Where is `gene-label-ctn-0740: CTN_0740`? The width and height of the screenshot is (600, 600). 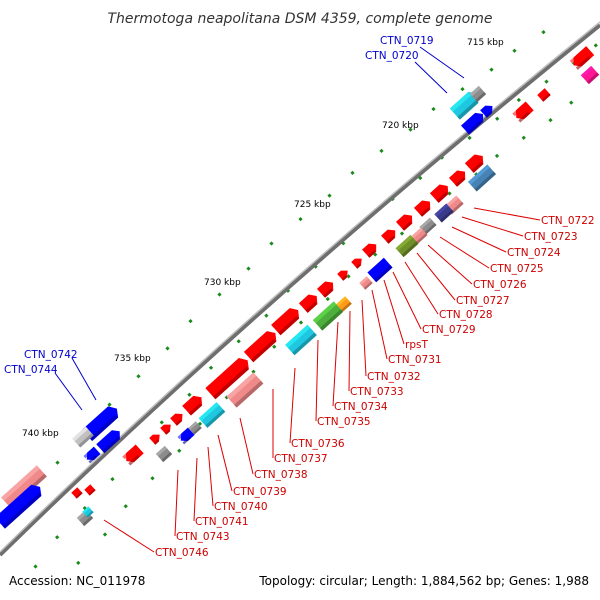 gene-label-ctn-0740: CTN_0740 is located at coordinates (241, 507).